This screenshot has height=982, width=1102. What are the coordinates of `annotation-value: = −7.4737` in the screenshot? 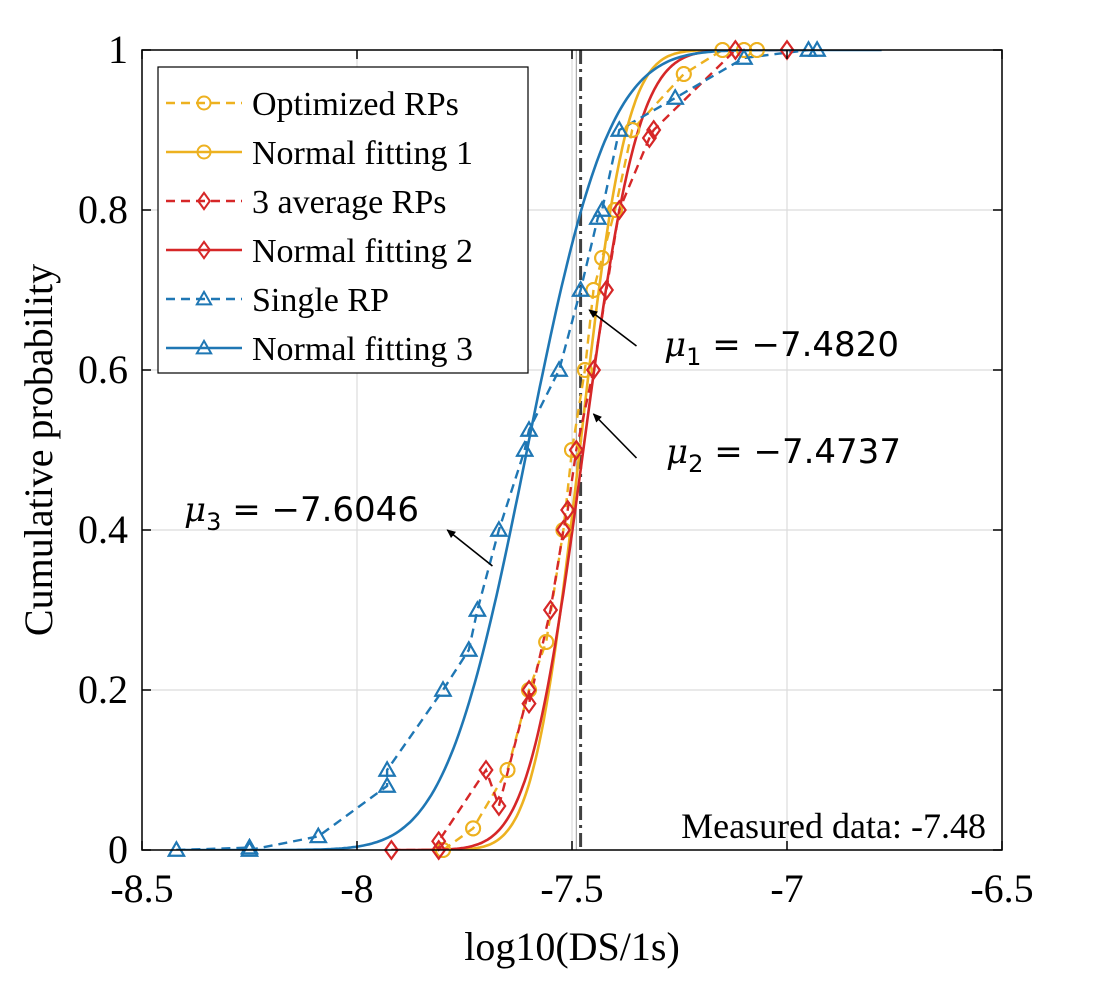 It's located at (802, 452).